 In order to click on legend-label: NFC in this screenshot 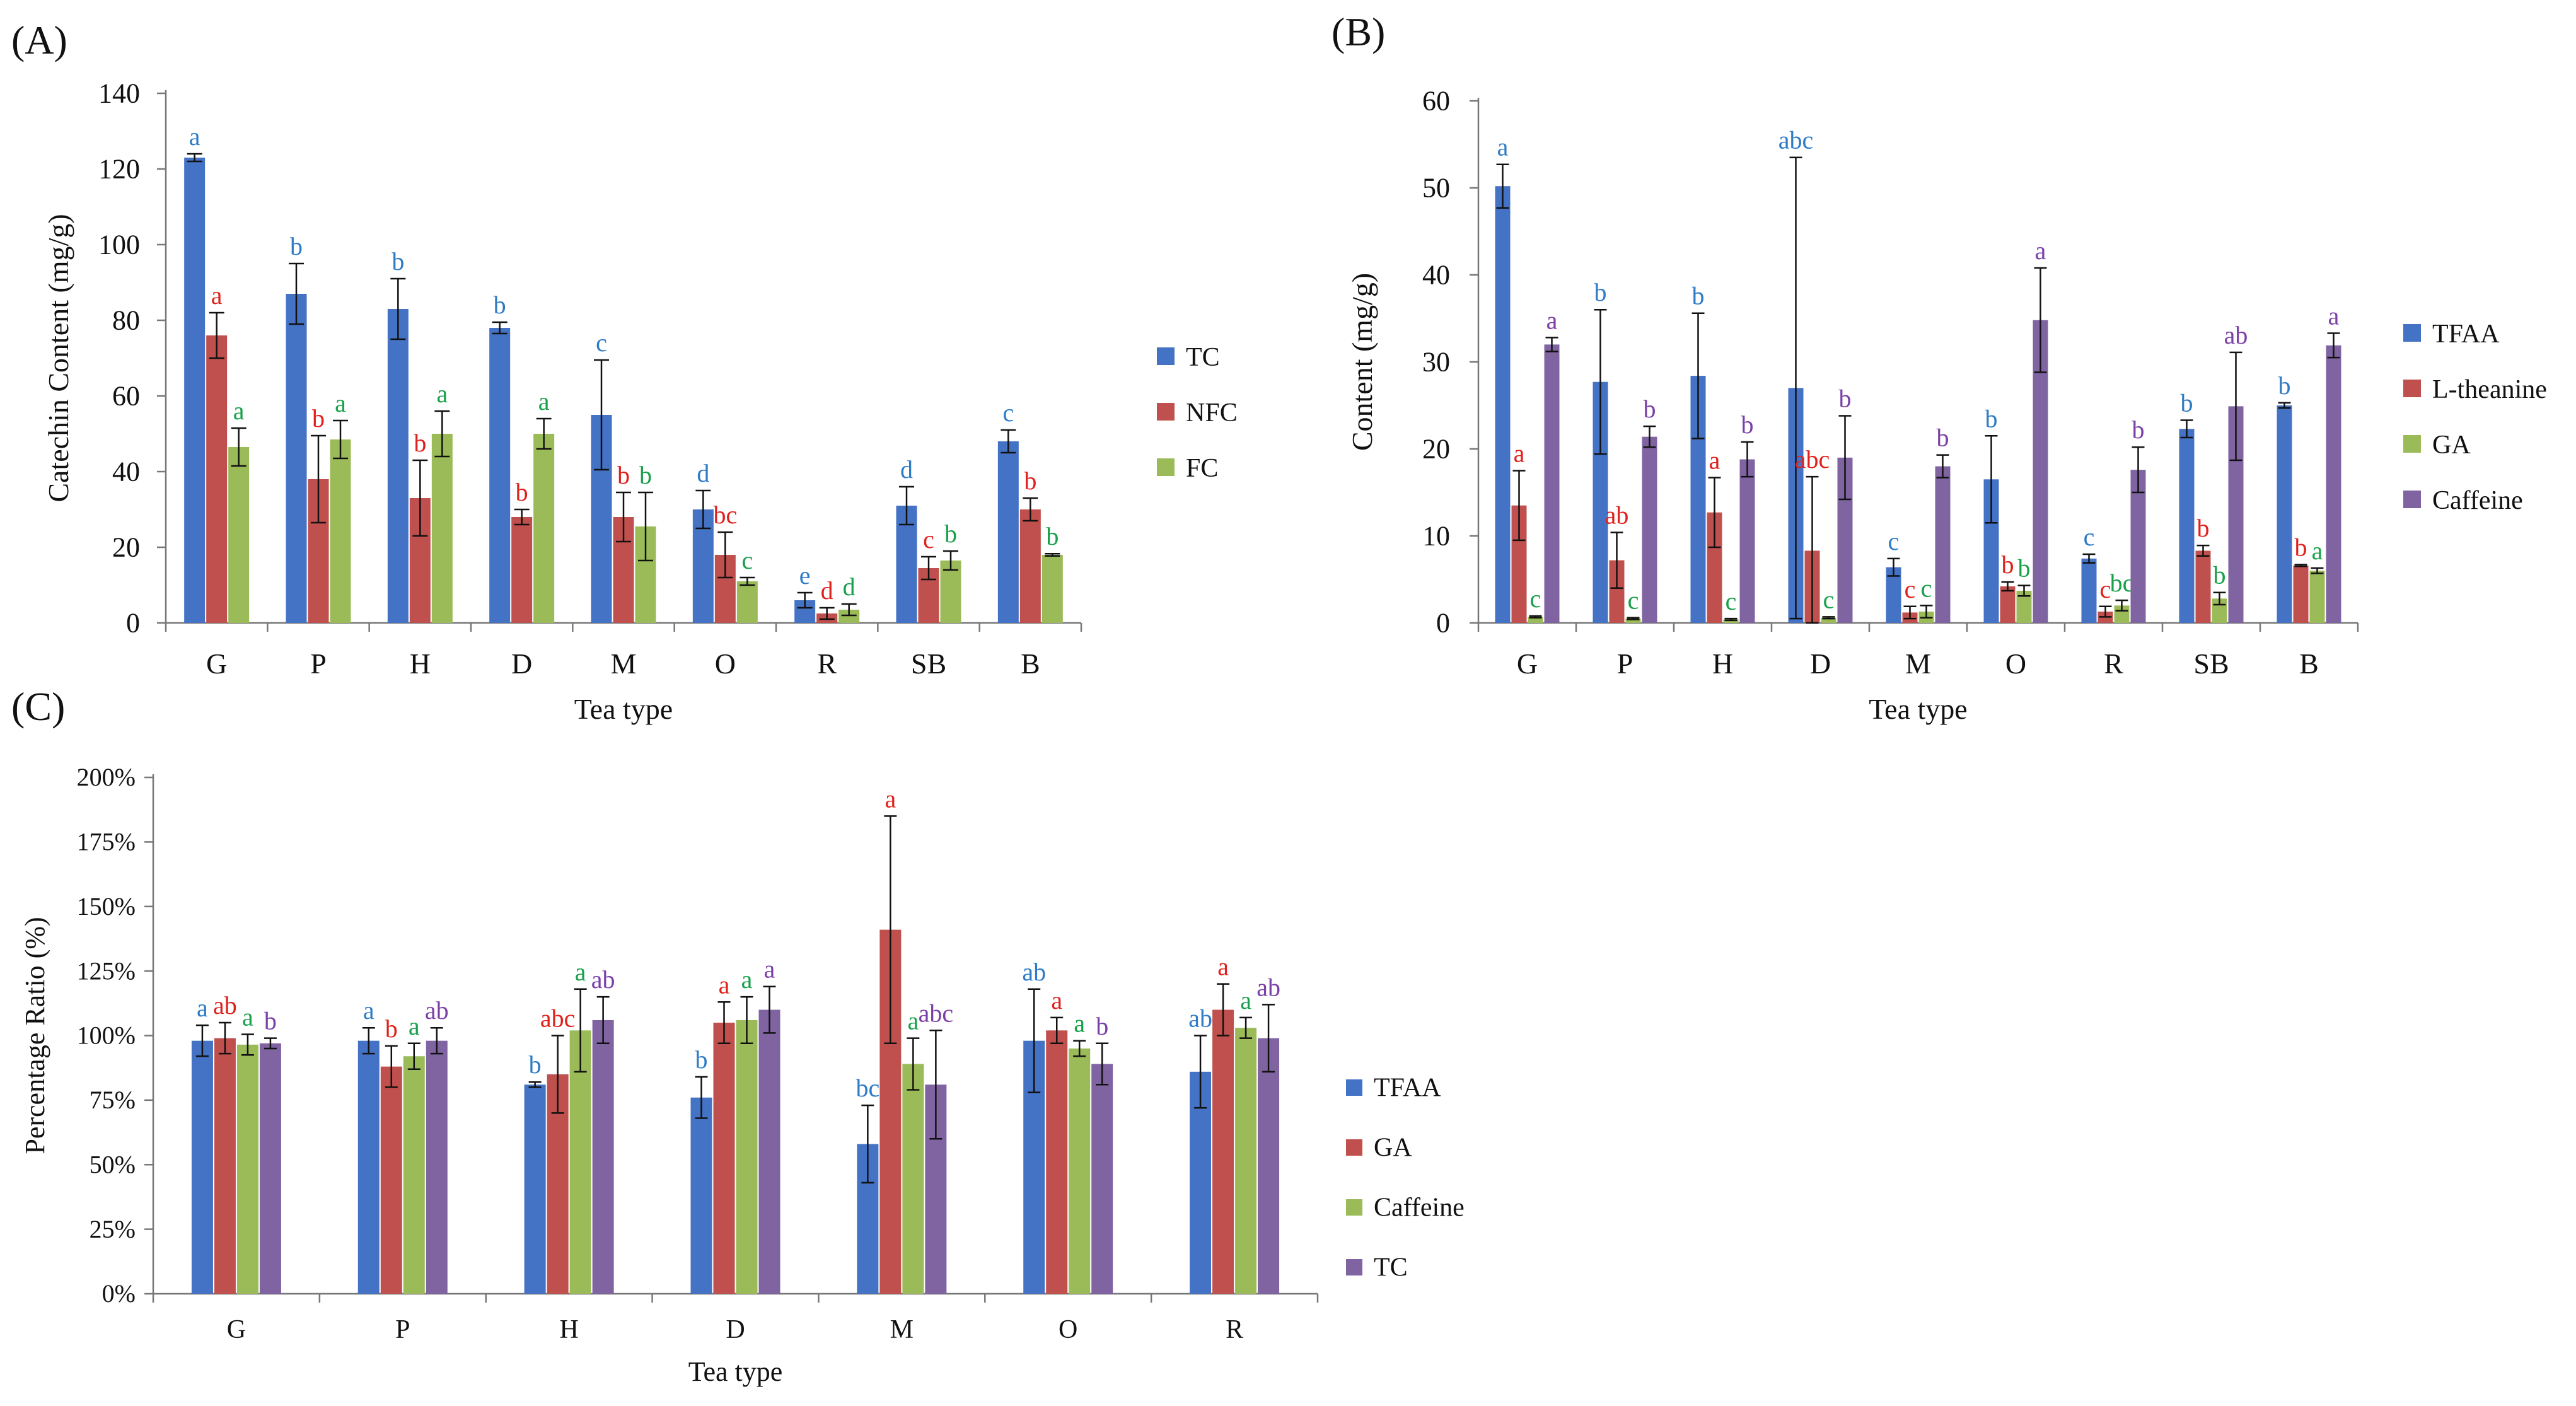, I will do `click(1212, 412)`.